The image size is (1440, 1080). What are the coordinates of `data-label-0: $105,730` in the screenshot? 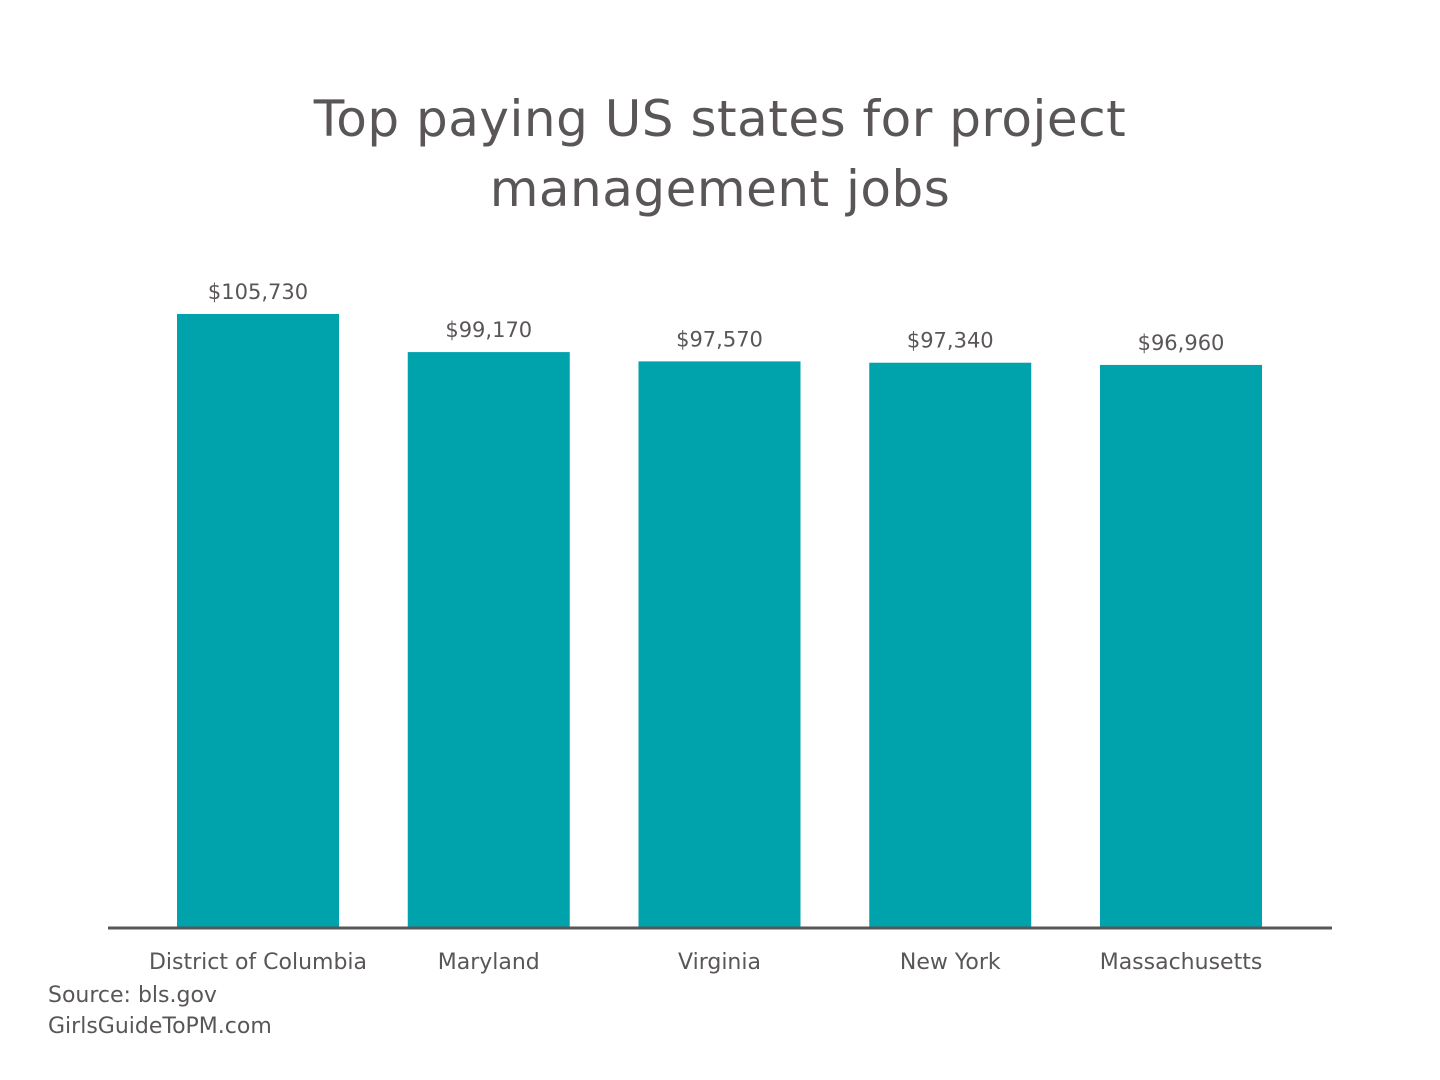 It's located at (258, 292).